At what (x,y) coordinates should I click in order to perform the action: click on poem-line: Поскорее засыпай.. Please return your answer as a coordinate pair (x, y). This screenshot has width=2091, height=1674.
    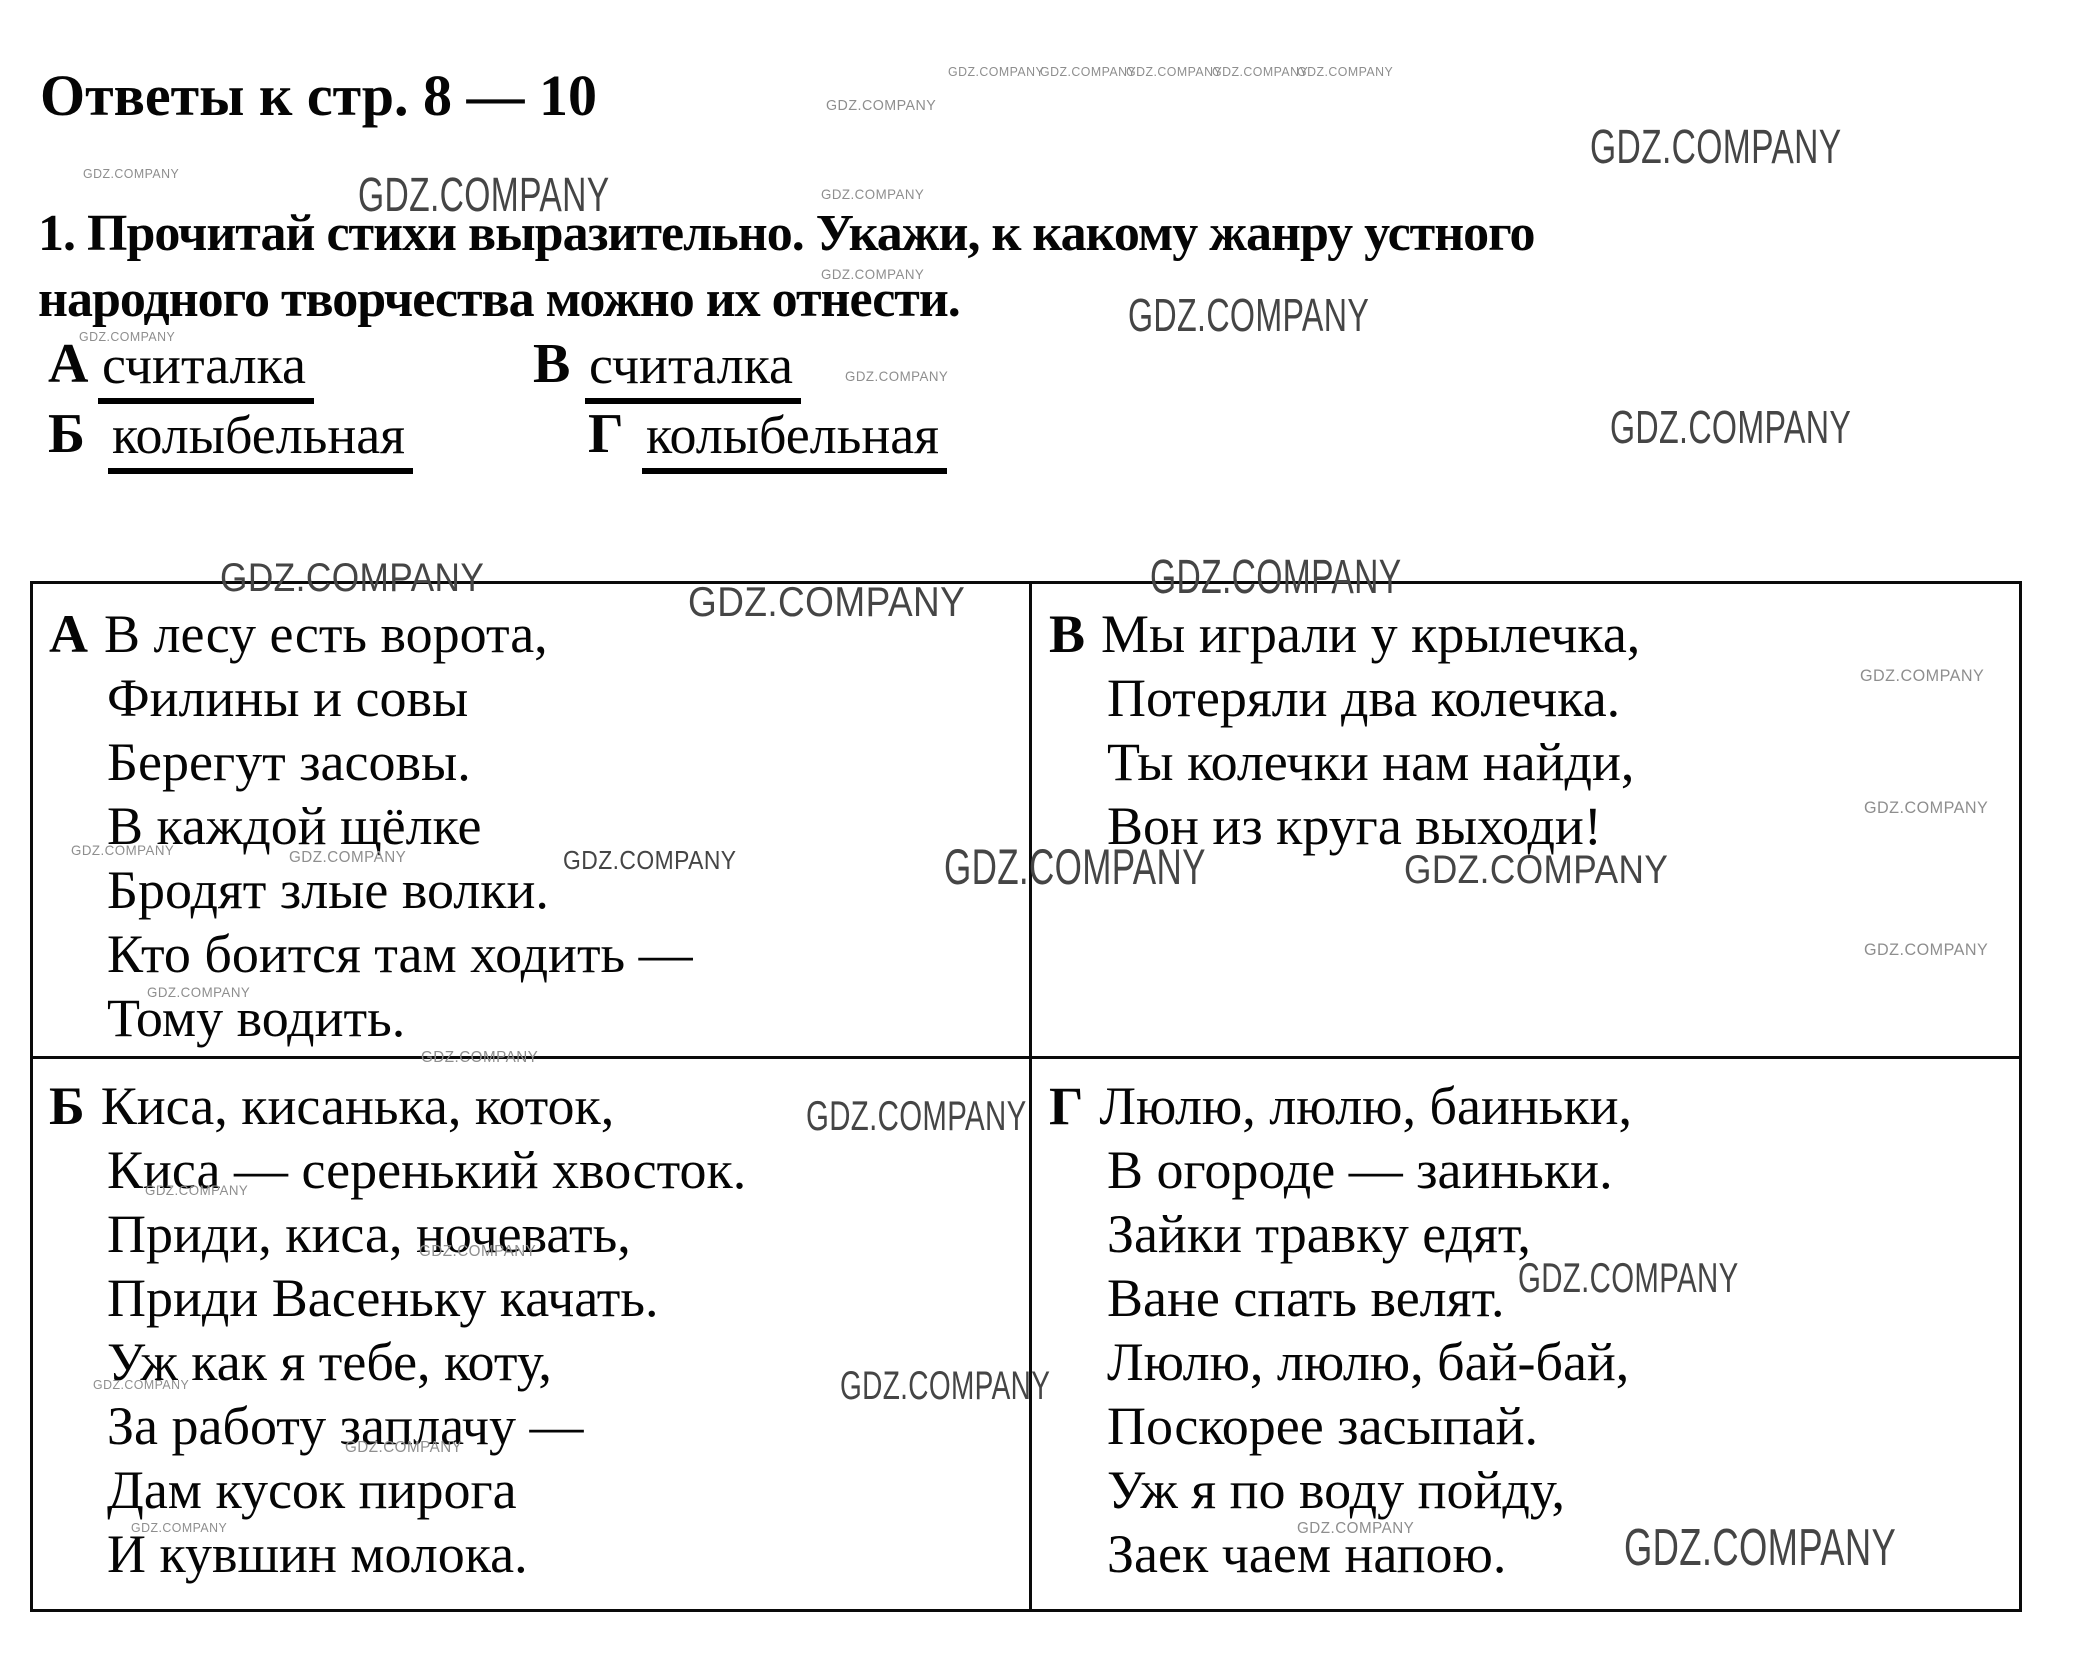
    Looking at the image, I should click on (1323, 1426).